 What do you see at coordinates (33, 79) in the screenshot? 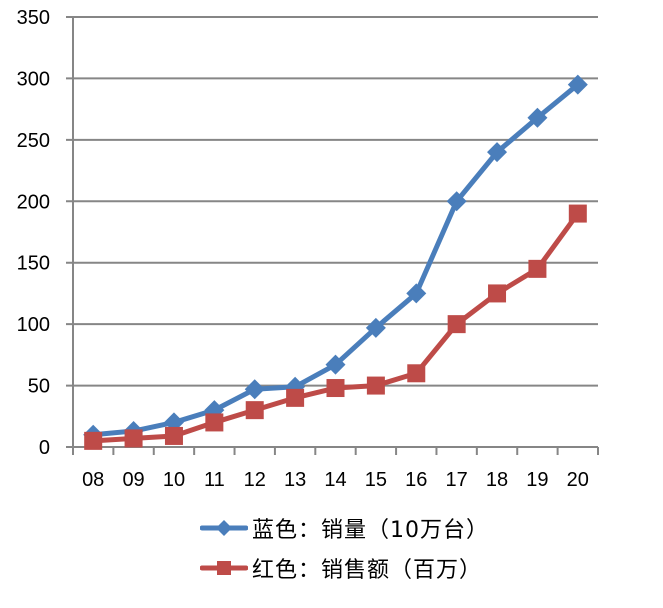
I see `y-tick-label: 300` at bounding box center [33, 79].